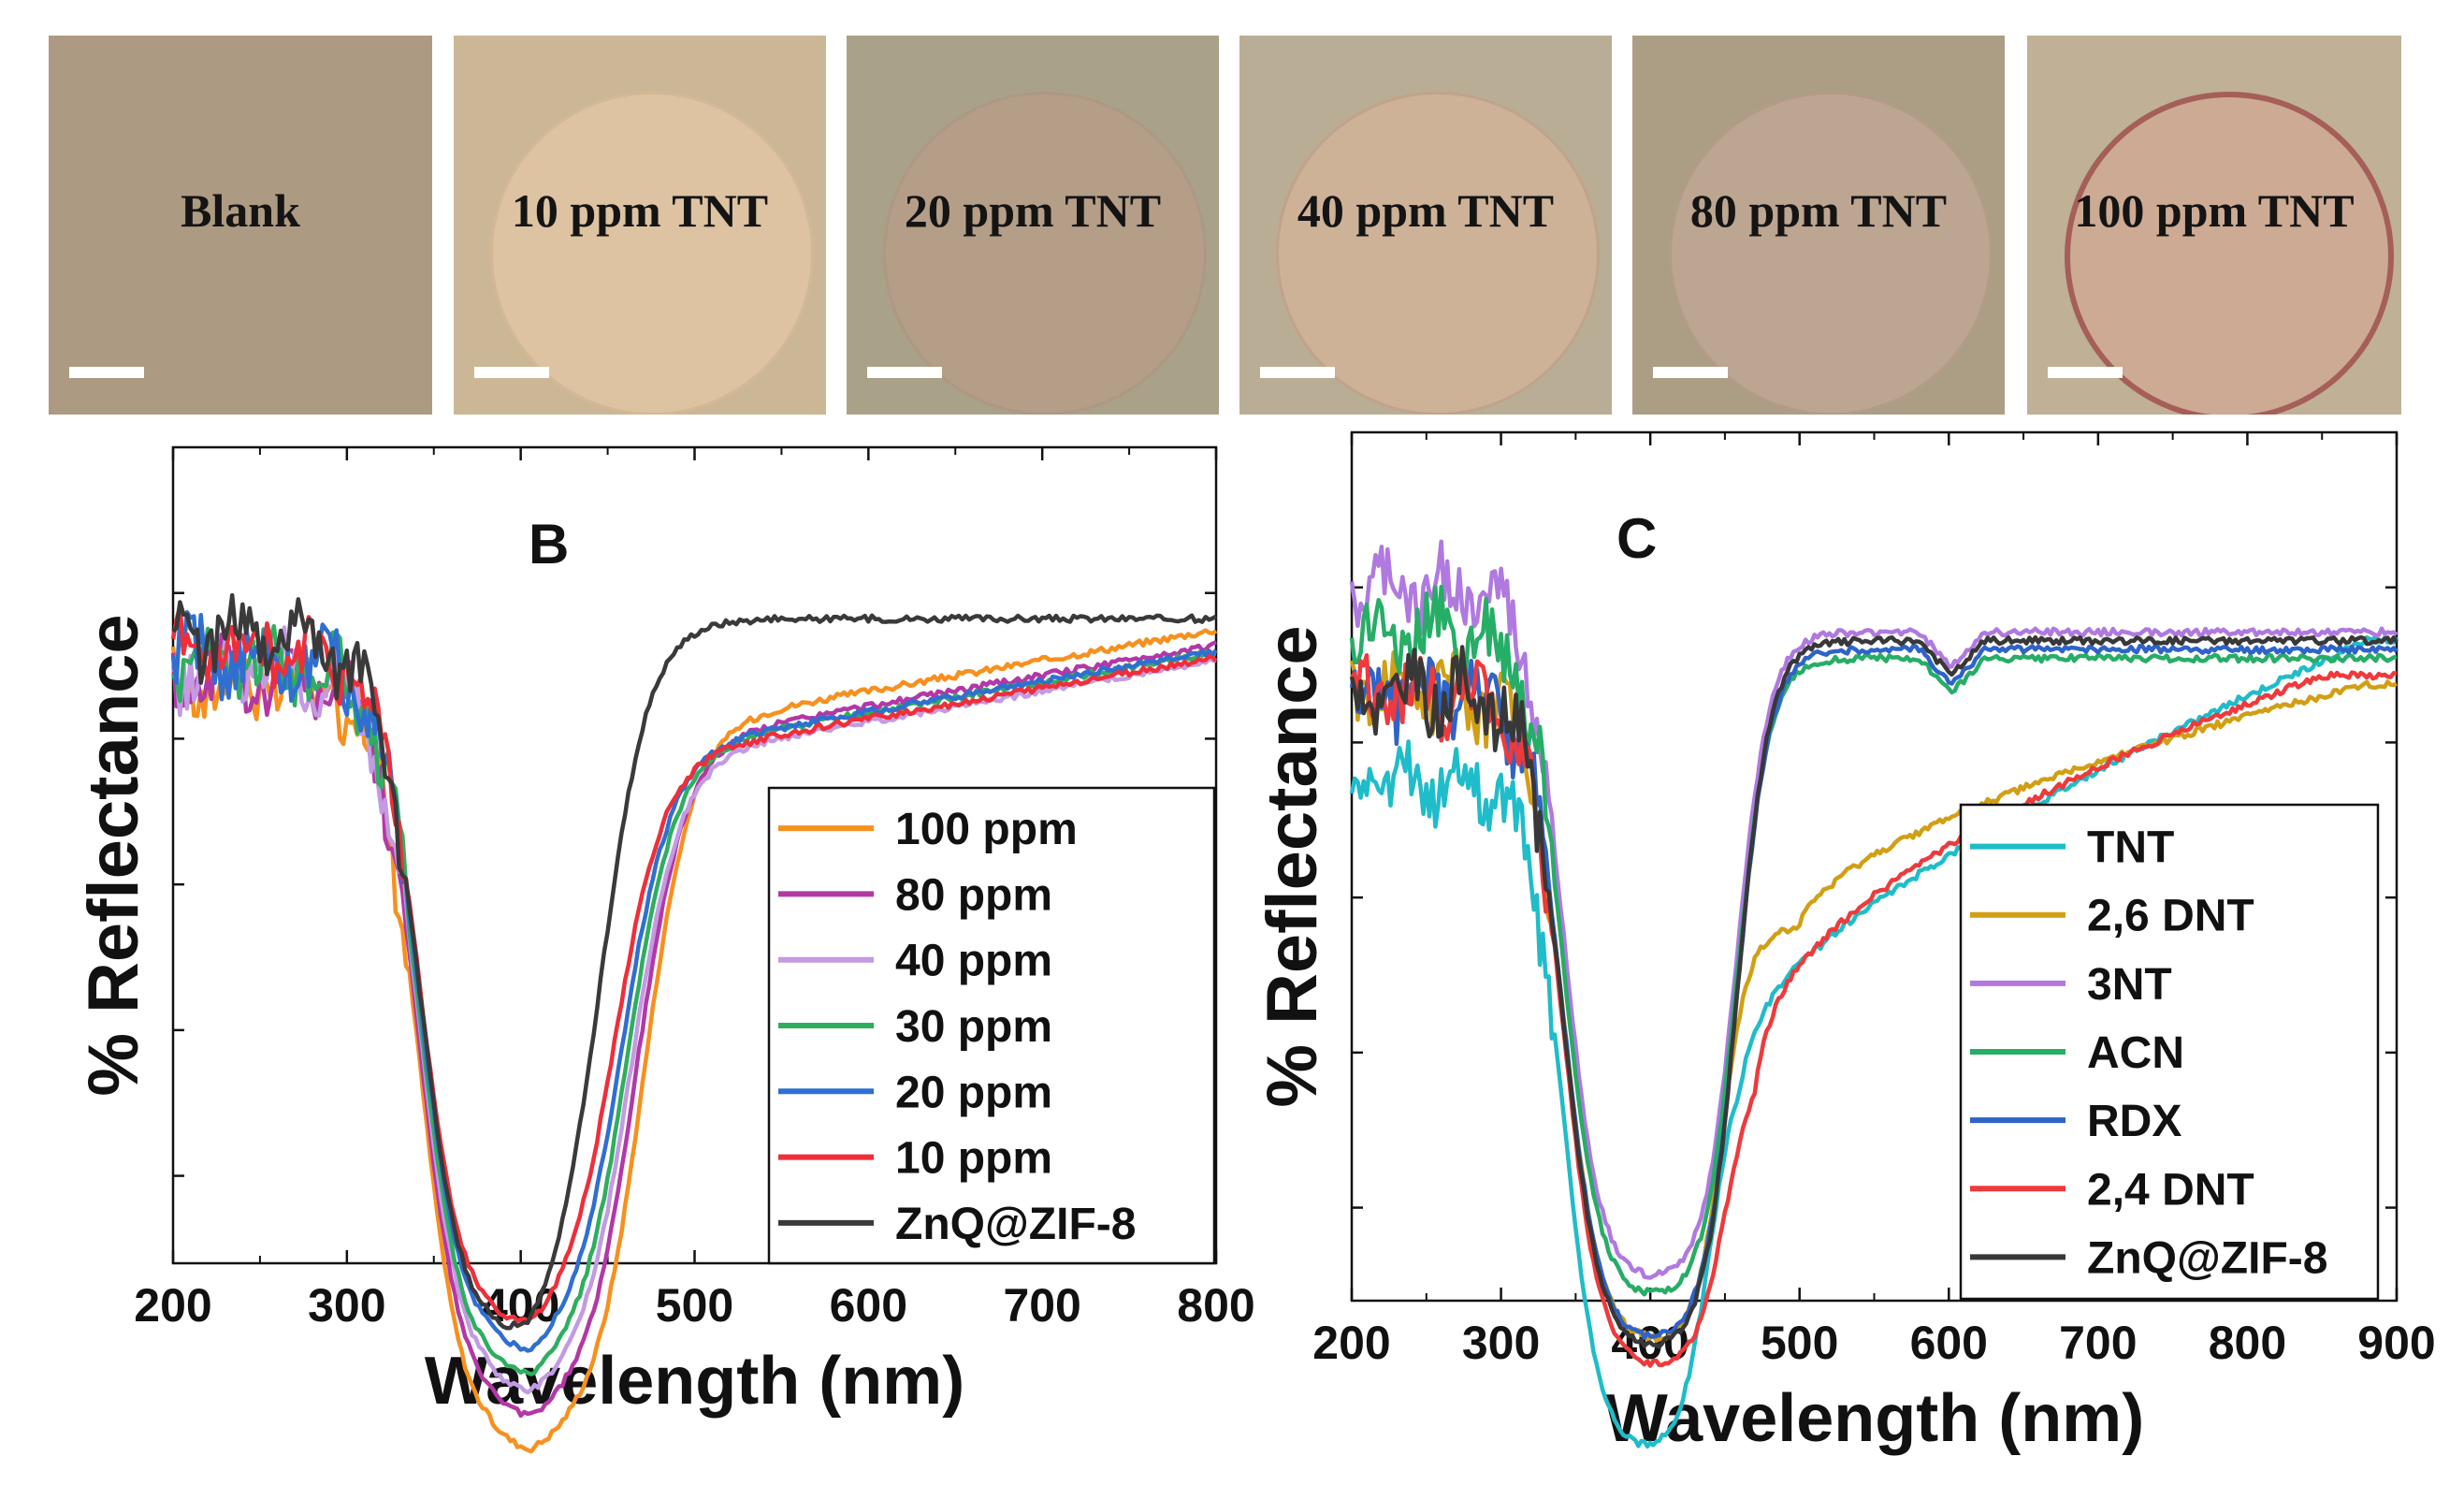 The height and width of the screenshot is (1500, 2464). I want to click on sample-label: Blank, so click(241, 210).